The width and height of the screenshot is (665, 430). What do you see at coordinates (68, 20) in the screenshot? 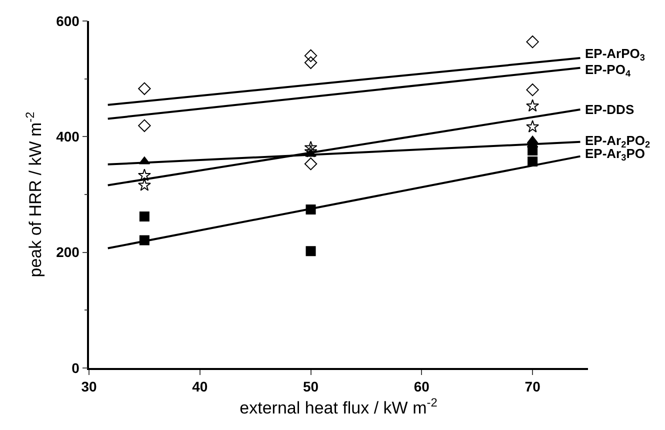
I see `y-tick-label: 600` at bounding box center [68, 20].